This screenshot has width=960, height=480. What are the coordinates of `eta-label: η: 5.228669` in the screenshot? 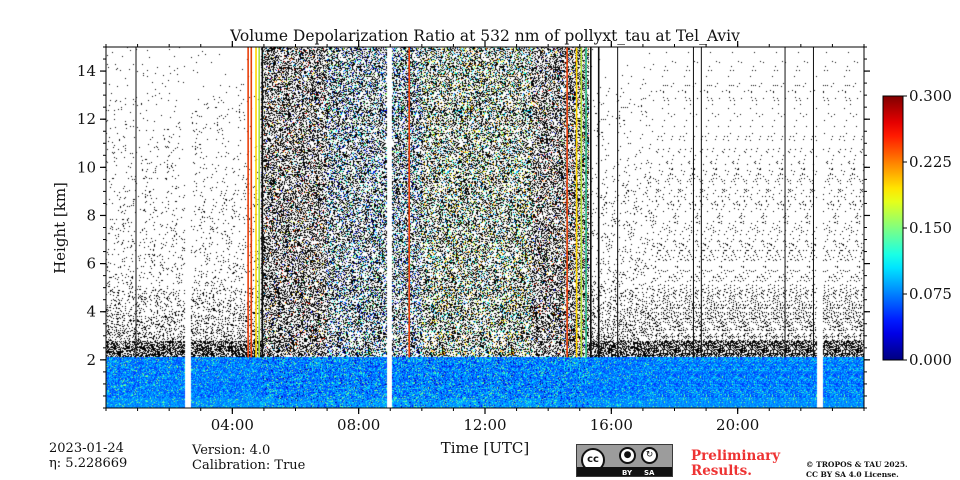 It's located at (88, 463).